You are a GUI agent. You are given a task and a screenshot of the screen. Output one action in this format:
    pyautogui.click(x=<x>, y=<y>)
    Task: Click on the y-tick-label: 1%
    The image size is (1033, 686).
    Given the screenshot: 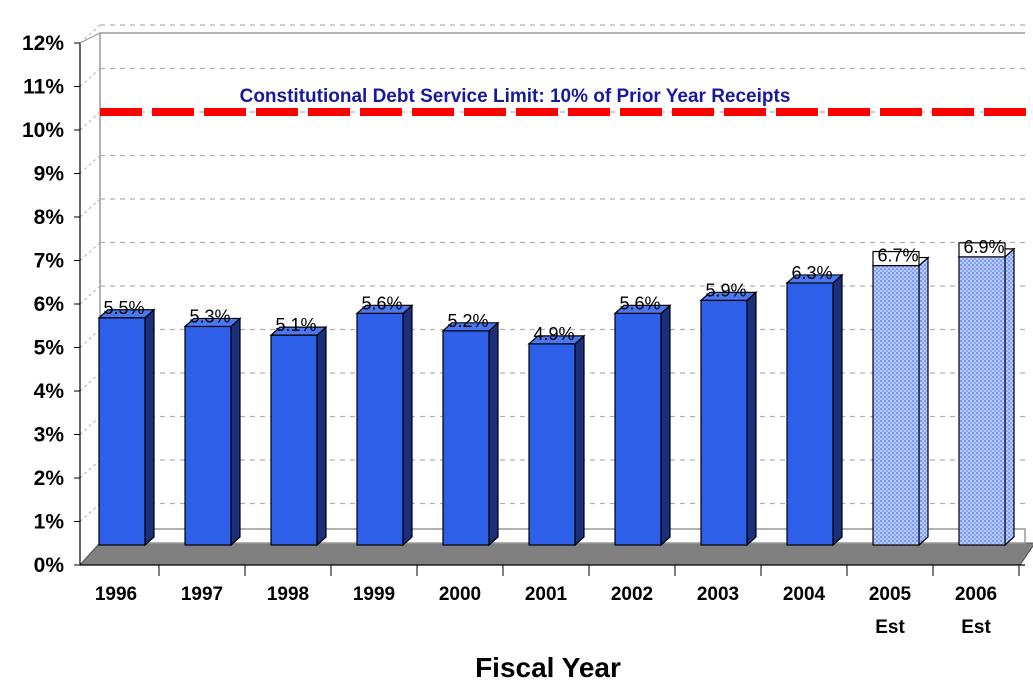 What is the action you would take?
    pyautogui.click(x=49, y=522)
    